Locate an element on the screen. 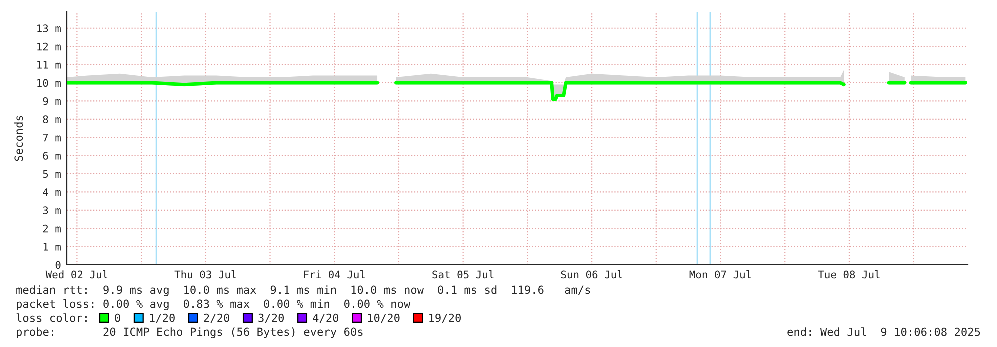  y-tick-label: 7 m is located at coordinates (52, 138).